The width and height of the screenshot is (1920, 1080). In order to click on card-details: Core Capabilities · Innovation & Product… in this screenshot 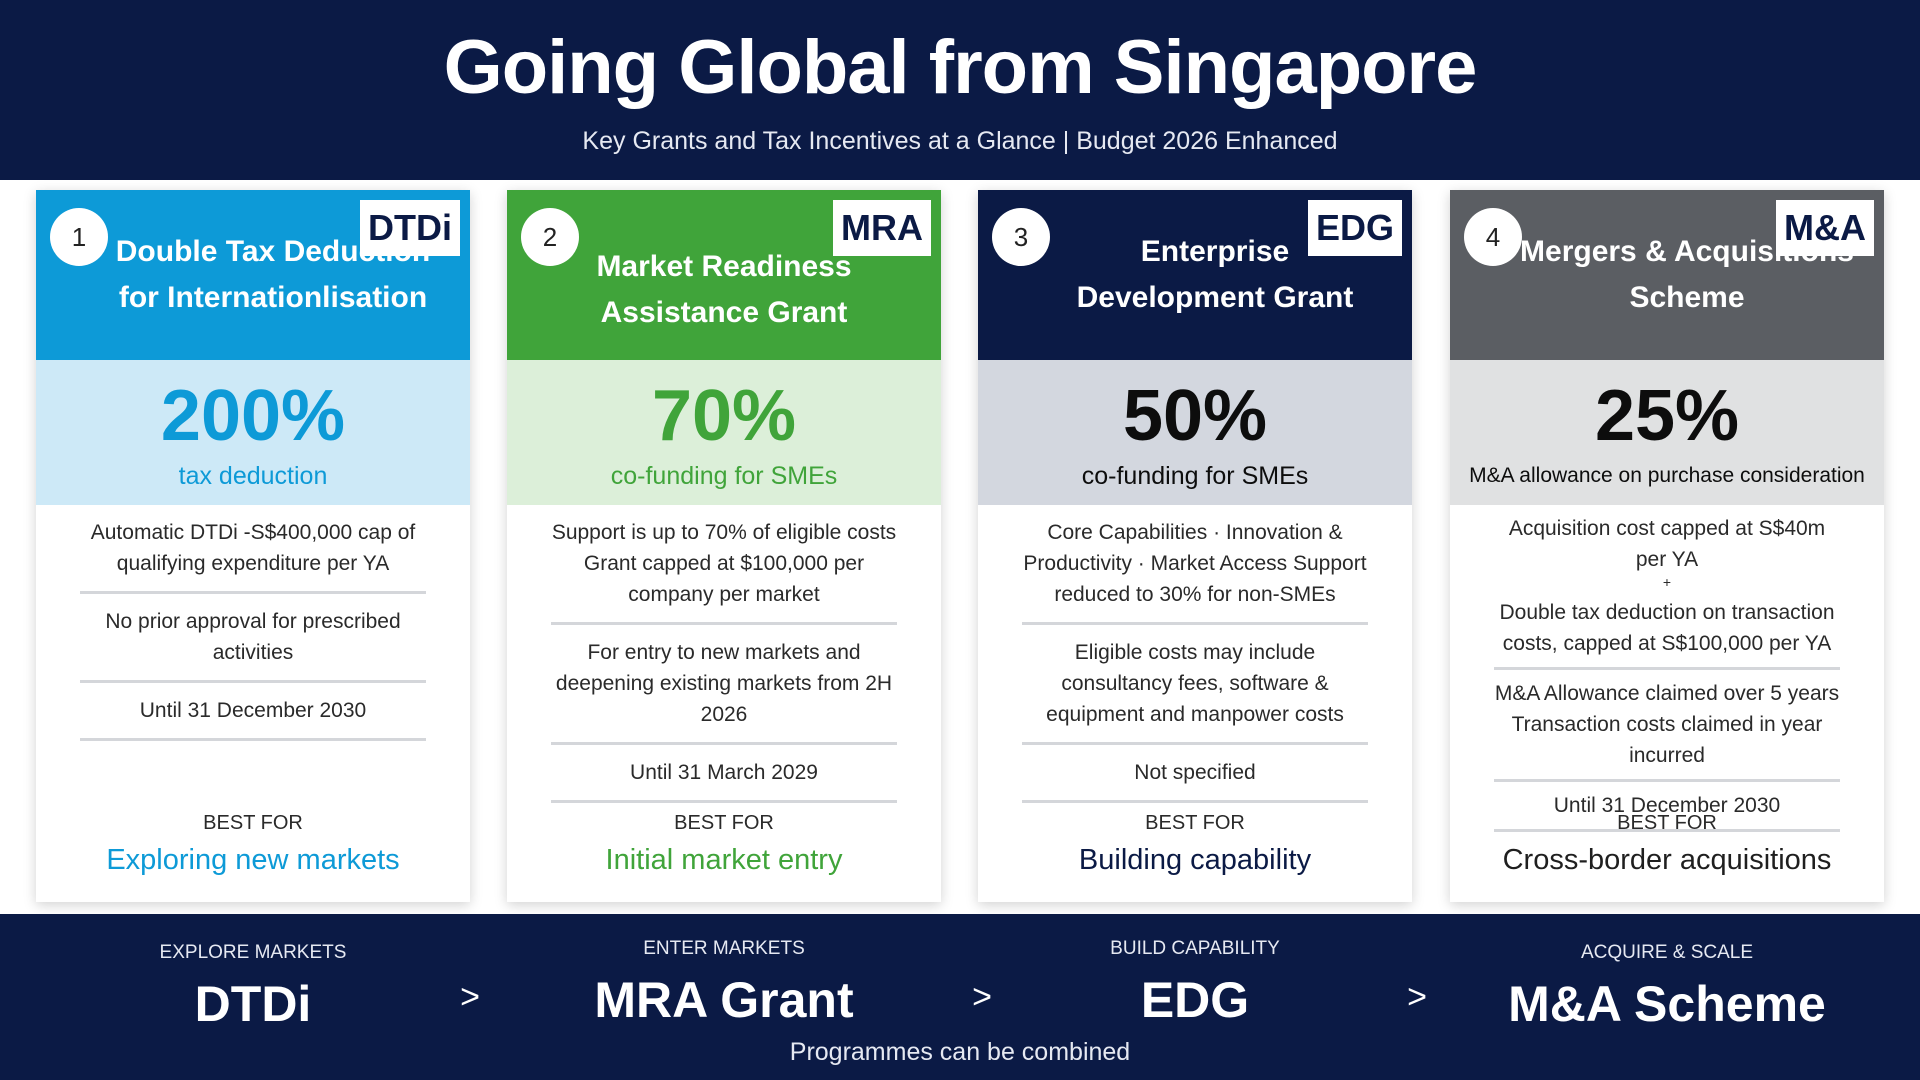, I will do `click(1195, 654)`.